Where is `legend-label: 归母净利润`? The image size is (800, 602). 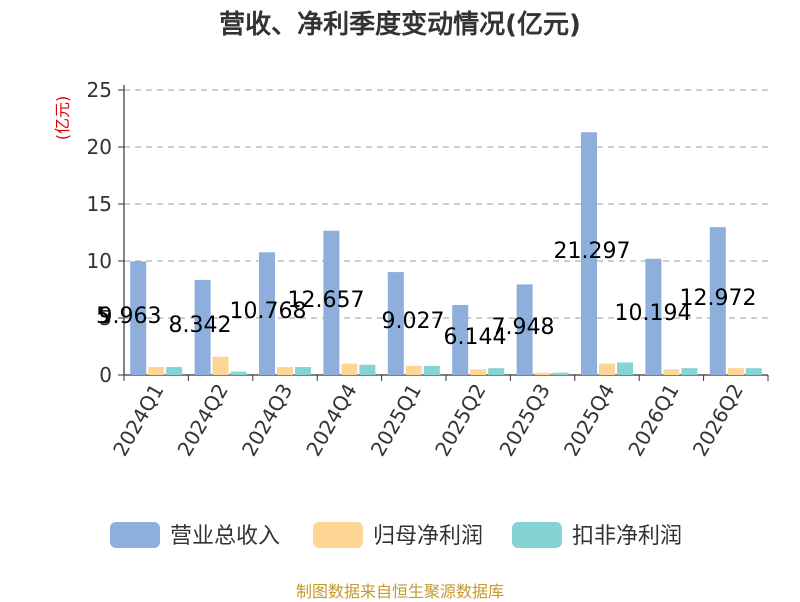 legend-label: 归母净利润 is located at coordinates (428, 536).